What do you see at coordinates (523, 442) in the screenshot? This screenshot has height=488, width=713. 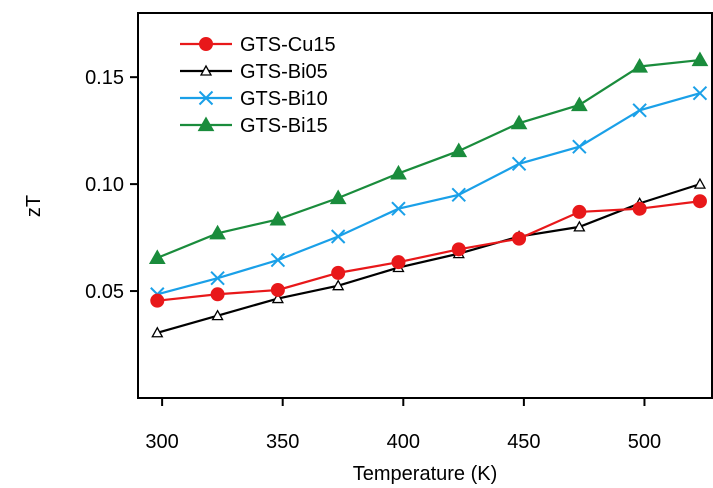 I see `x-tick-label: 450` at bounding box center [523, 442].